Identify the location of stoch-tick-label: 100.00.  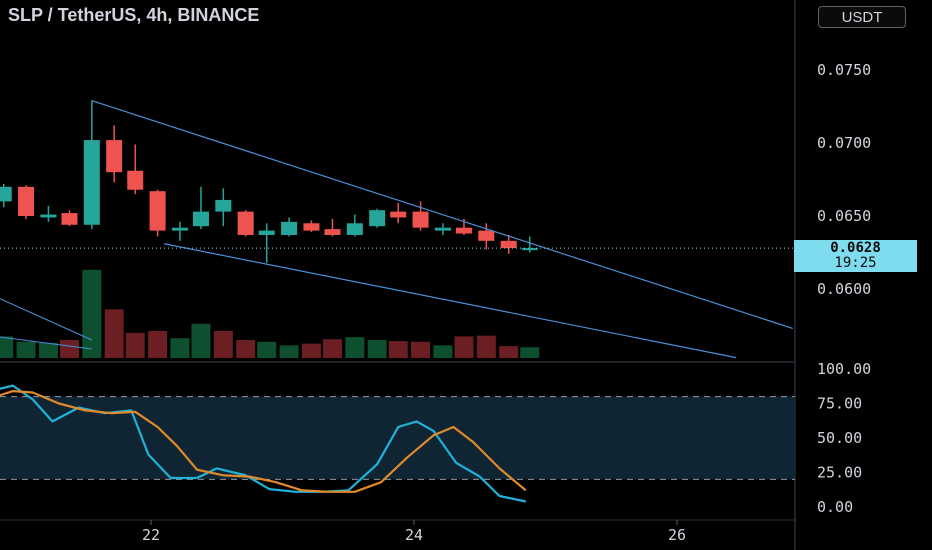
(844, 369).